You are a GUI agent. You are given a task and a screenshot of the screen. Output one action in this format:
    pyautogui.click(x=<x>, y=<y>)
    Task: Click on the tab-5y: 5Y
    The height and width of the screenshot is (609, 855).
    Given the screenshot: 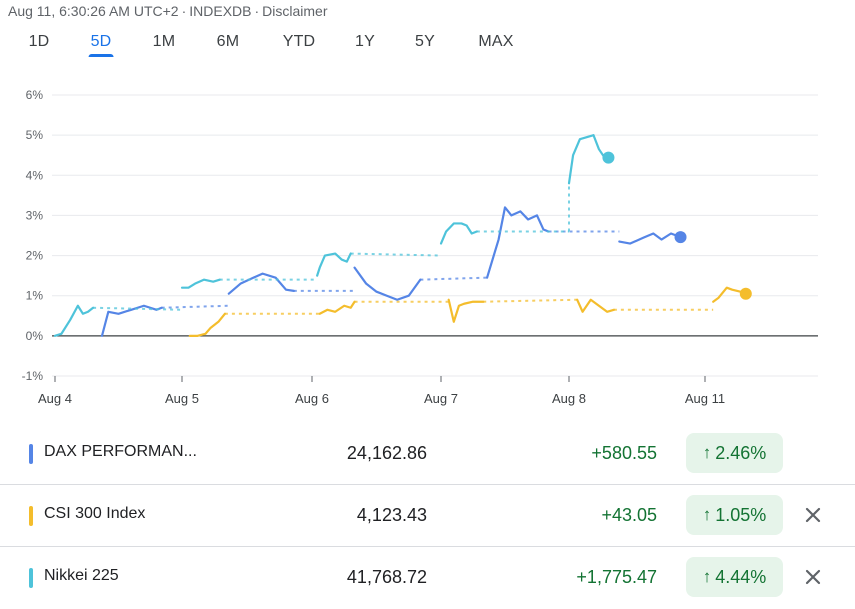 What is the action you would take?
    pyautogui.click(x=425, y=41)
    